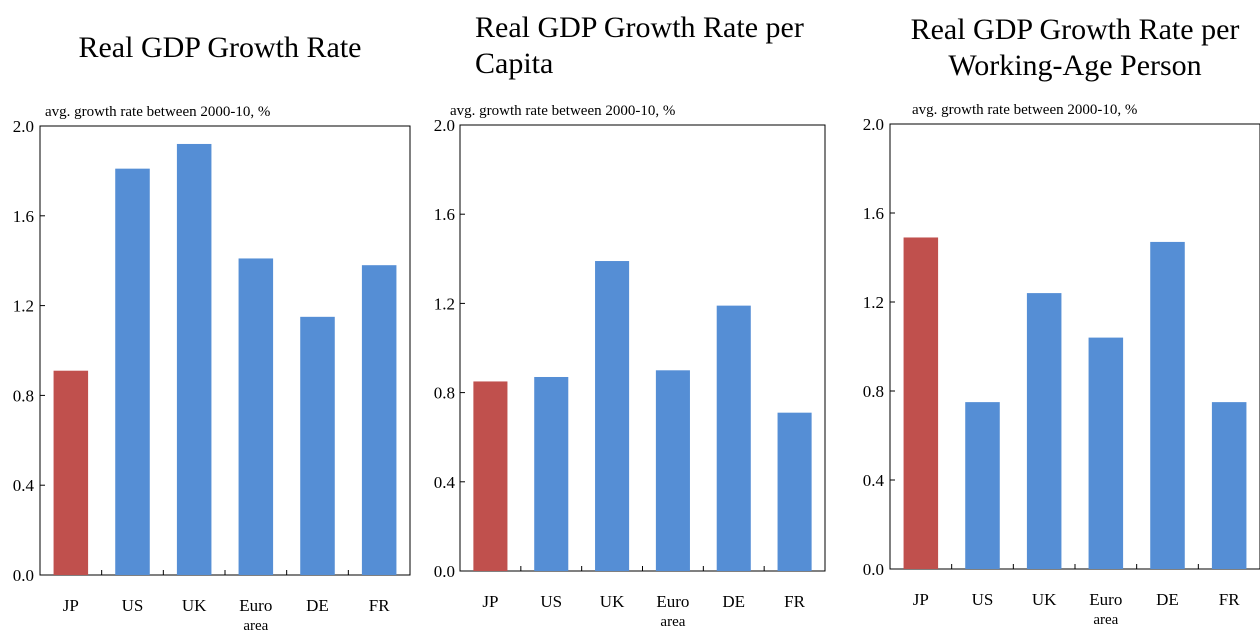 The width and height of the screenshot is (1260, 631). What do you see at coordinates (639, 45) in the screenshot?
I see `chart-title: Real GDP Growth Rate per Capita` at bounding box center [639, 45].